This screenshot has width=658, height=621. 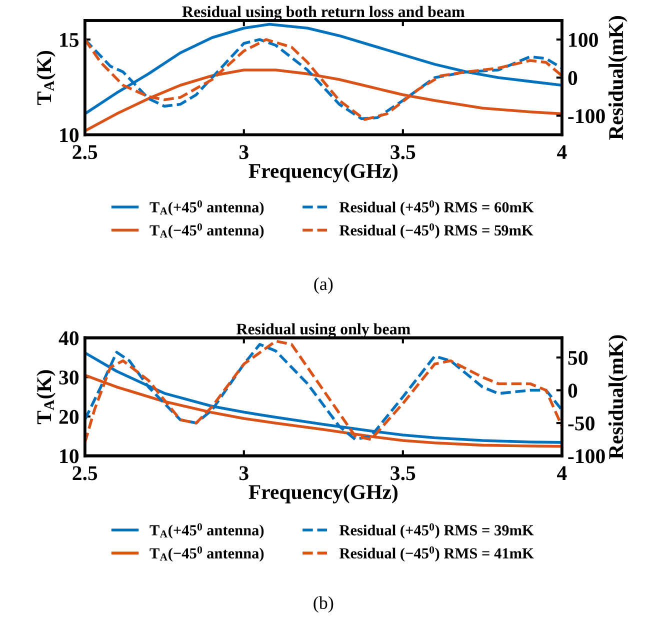 What do you see at coordinates (436, 231) in the screenshot?
I see `legend-label: Residual (−45$^{0}$) RMS = 59mK` at bounding box center [436, 231].